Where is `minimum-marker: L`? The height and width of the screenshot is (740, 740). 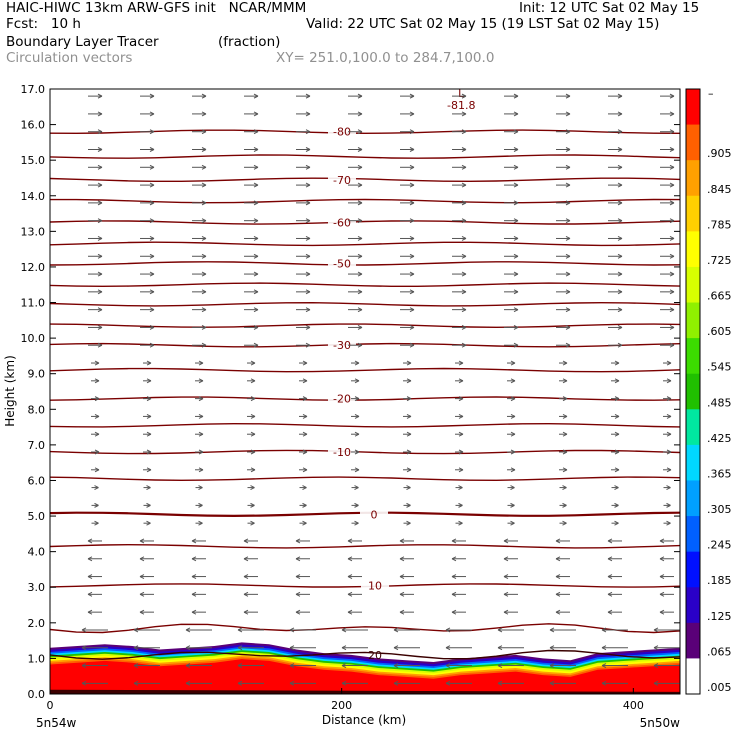 minimum-marker: L is located at coordinates (461, 93).